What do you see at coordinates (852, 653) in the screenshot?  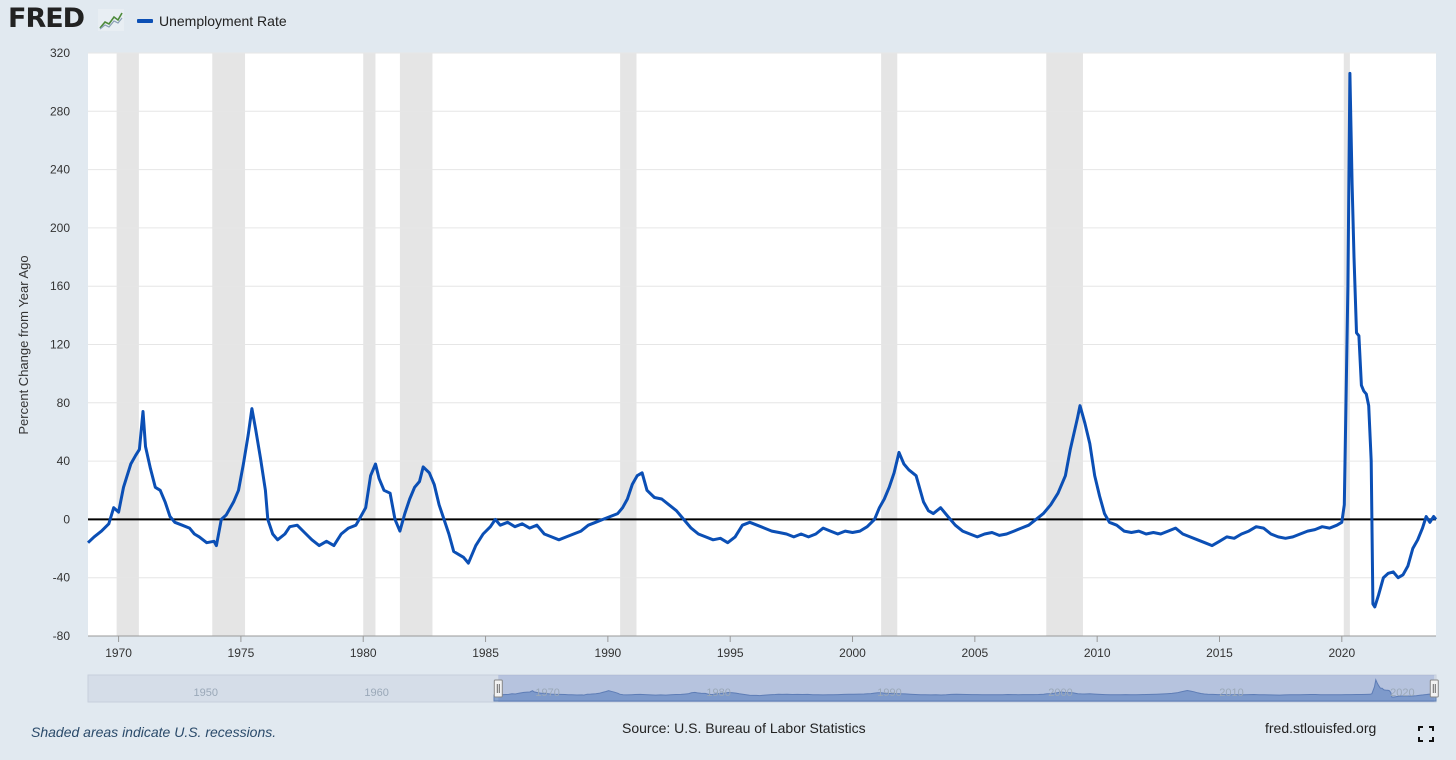 I see `x-tick-label: 2000` at bounding box center [852, 653].